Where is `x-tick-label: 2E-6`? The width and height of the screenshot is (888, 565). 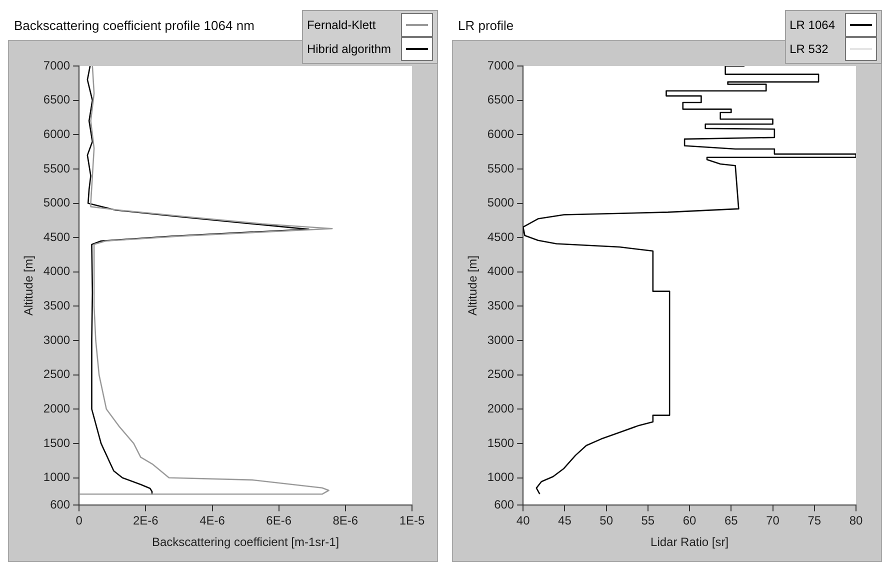
x-tick-label: 2E-6 is located at coordinates (145, 521).